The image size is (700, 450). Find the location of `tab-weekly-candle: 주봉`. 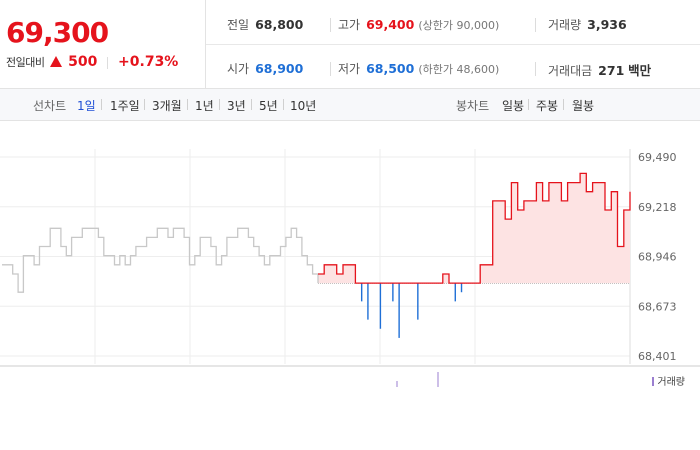

tab-weekly-candle: 주봉 is located at coordinates (547, 106).